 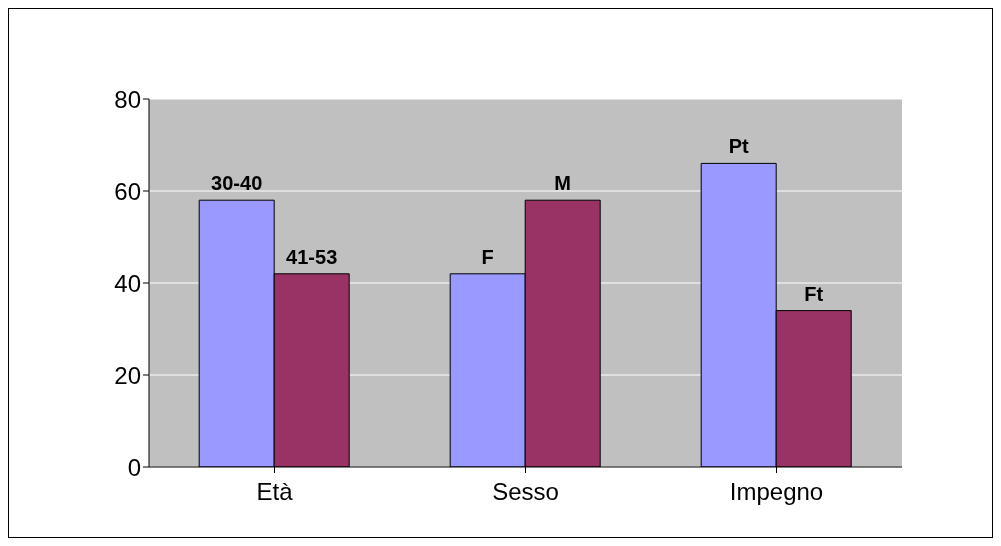 I want to click on data-label: M, so click(x=563, y=183).